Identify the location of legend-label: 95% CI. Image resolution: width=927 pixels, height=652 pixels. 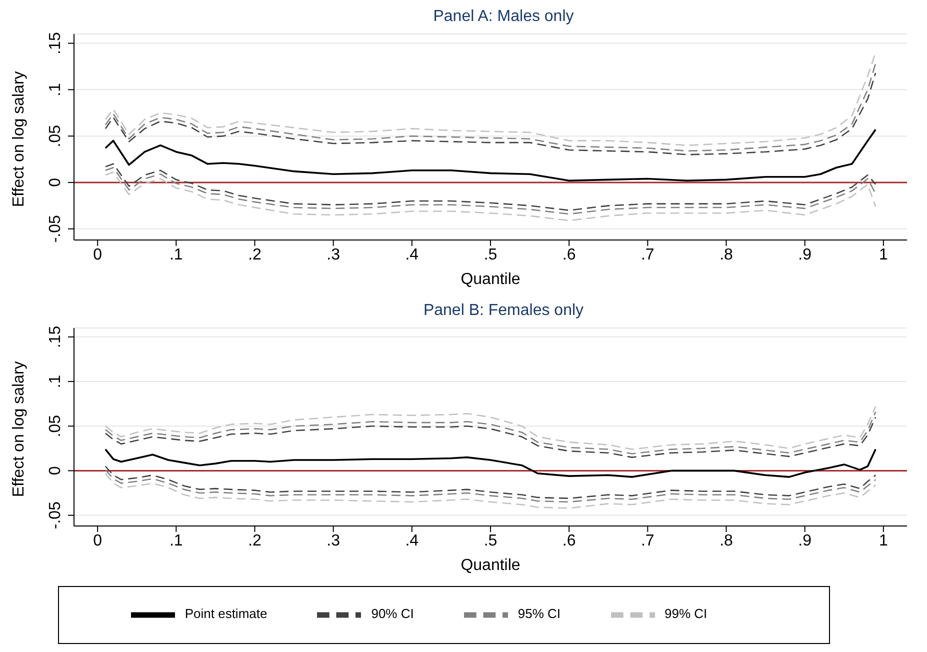
(539, 614).